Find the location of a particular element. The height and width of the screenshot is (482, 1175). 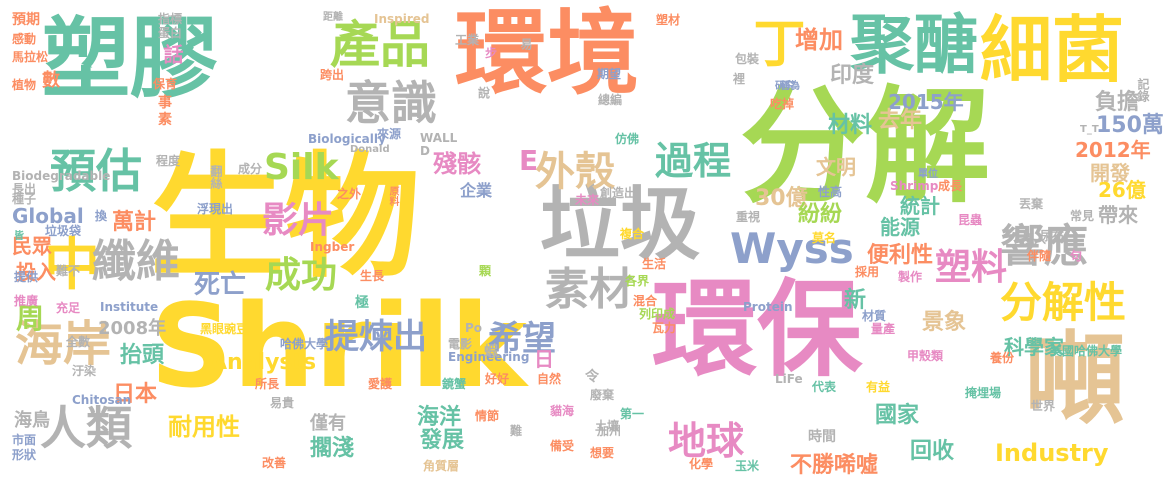

word-132: 莫名 is located at coordinates (824, 238).